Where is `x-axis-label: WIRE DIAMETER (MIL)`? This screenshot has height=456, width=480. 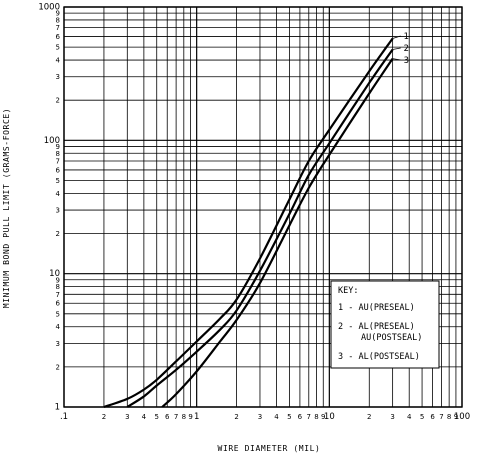 x-axis-label: WIRE DIAMETER (MIL) is located at coordinates (269, 448).